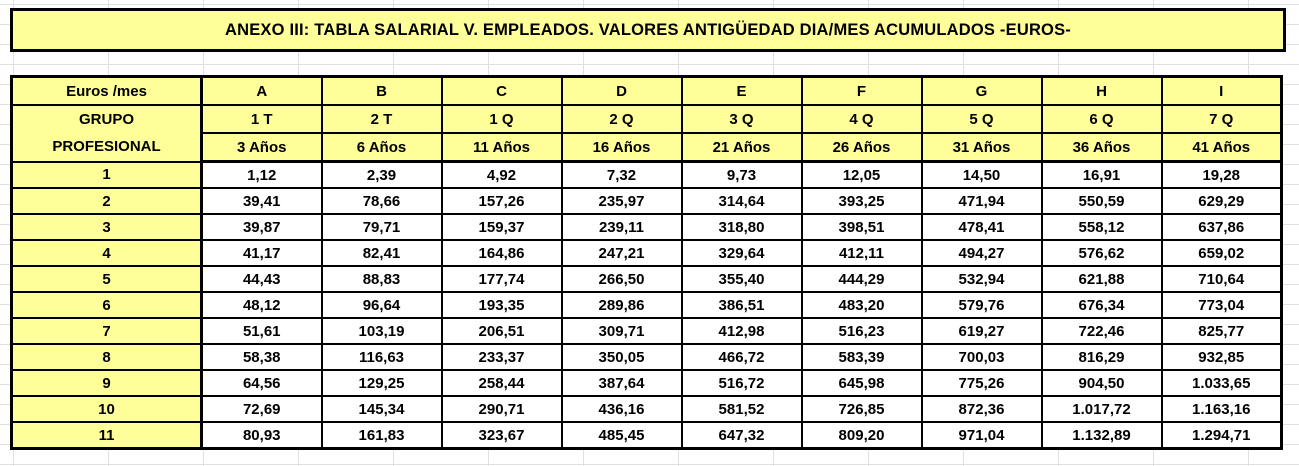 The image size is (1299, 466). What do you see at coordinates (621, 435) in the screenshot?
I see `value-cell-g11-D: 485,45` at bounding box center [621, 435].